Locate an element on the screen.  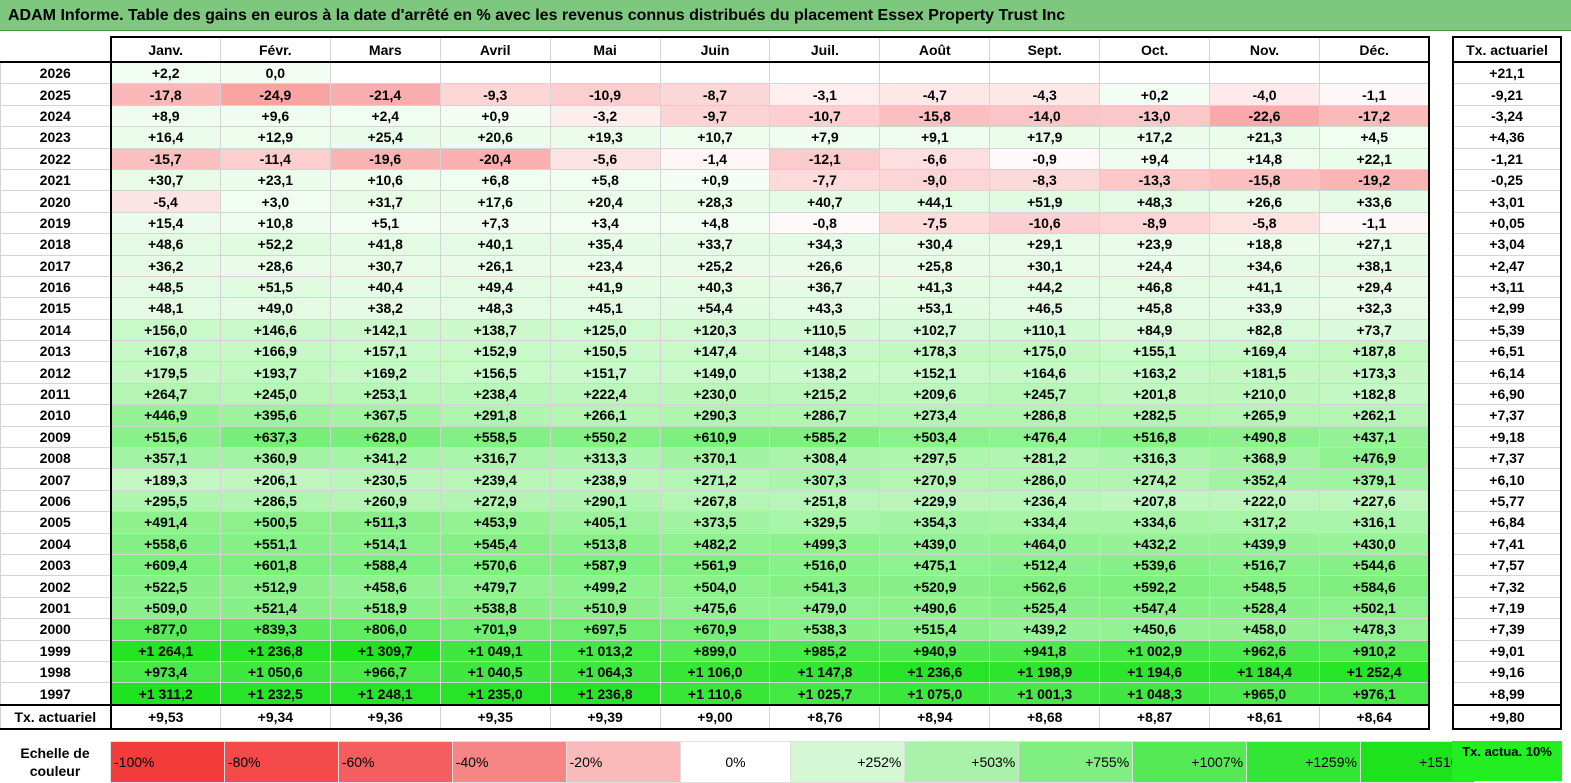
value-cell: -15,8 is located at coordinates (935, 116).